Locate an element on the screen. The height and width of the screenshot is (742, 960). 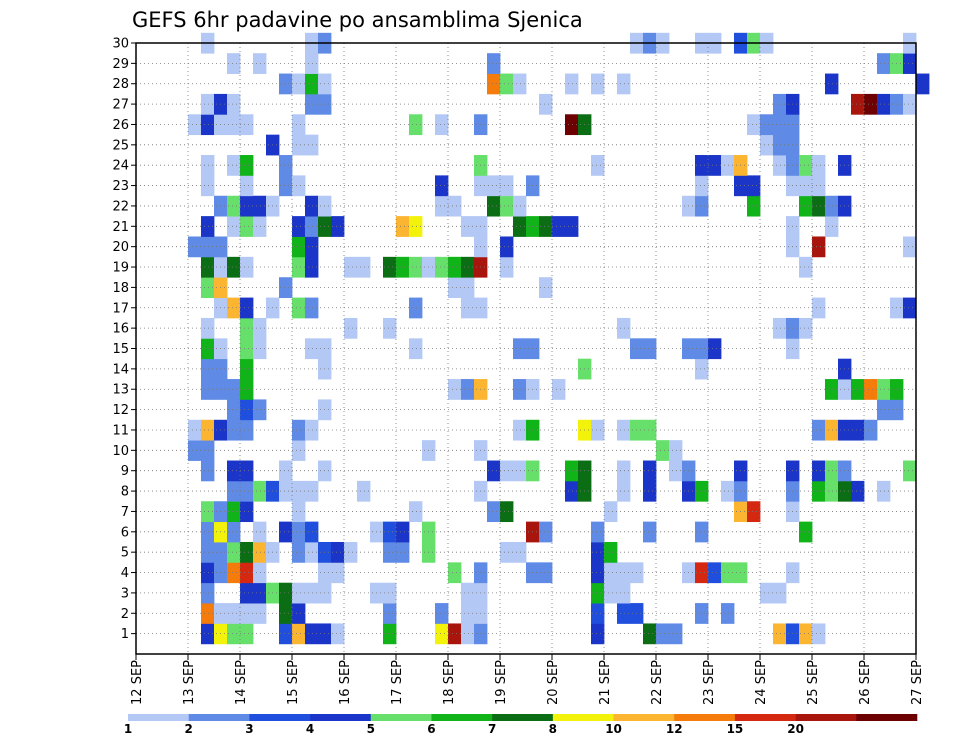
x-tick-label: 18 SEP is located at coordinates (449, 682).